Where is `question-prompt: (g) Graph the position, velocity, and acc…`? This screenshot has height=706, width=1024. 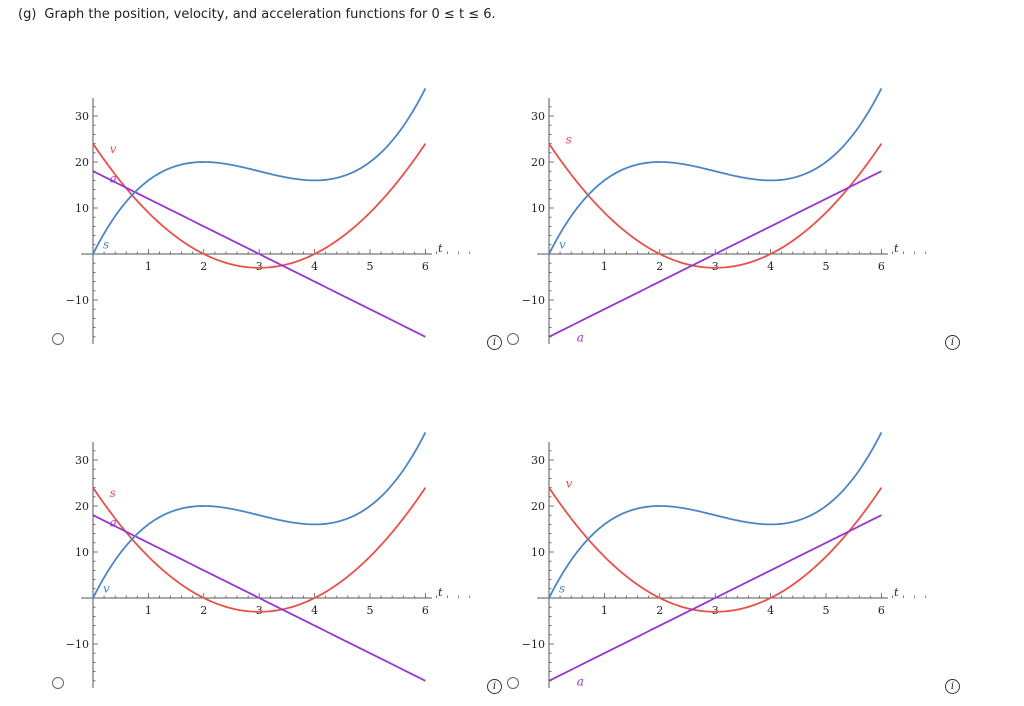 question-prompt: (g) Graph the position, velocity, and acc… is located at coordinates (257, 14).